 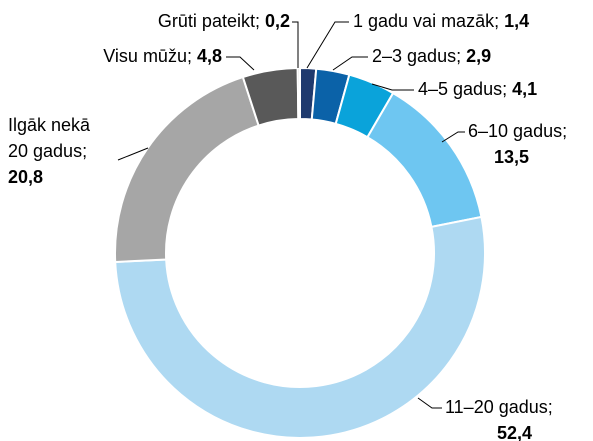 What do you see at coordinates (499, 407) in the screenshot?
I see `slice-label: 11–20 gadus;` at bounding box center [499, 407].